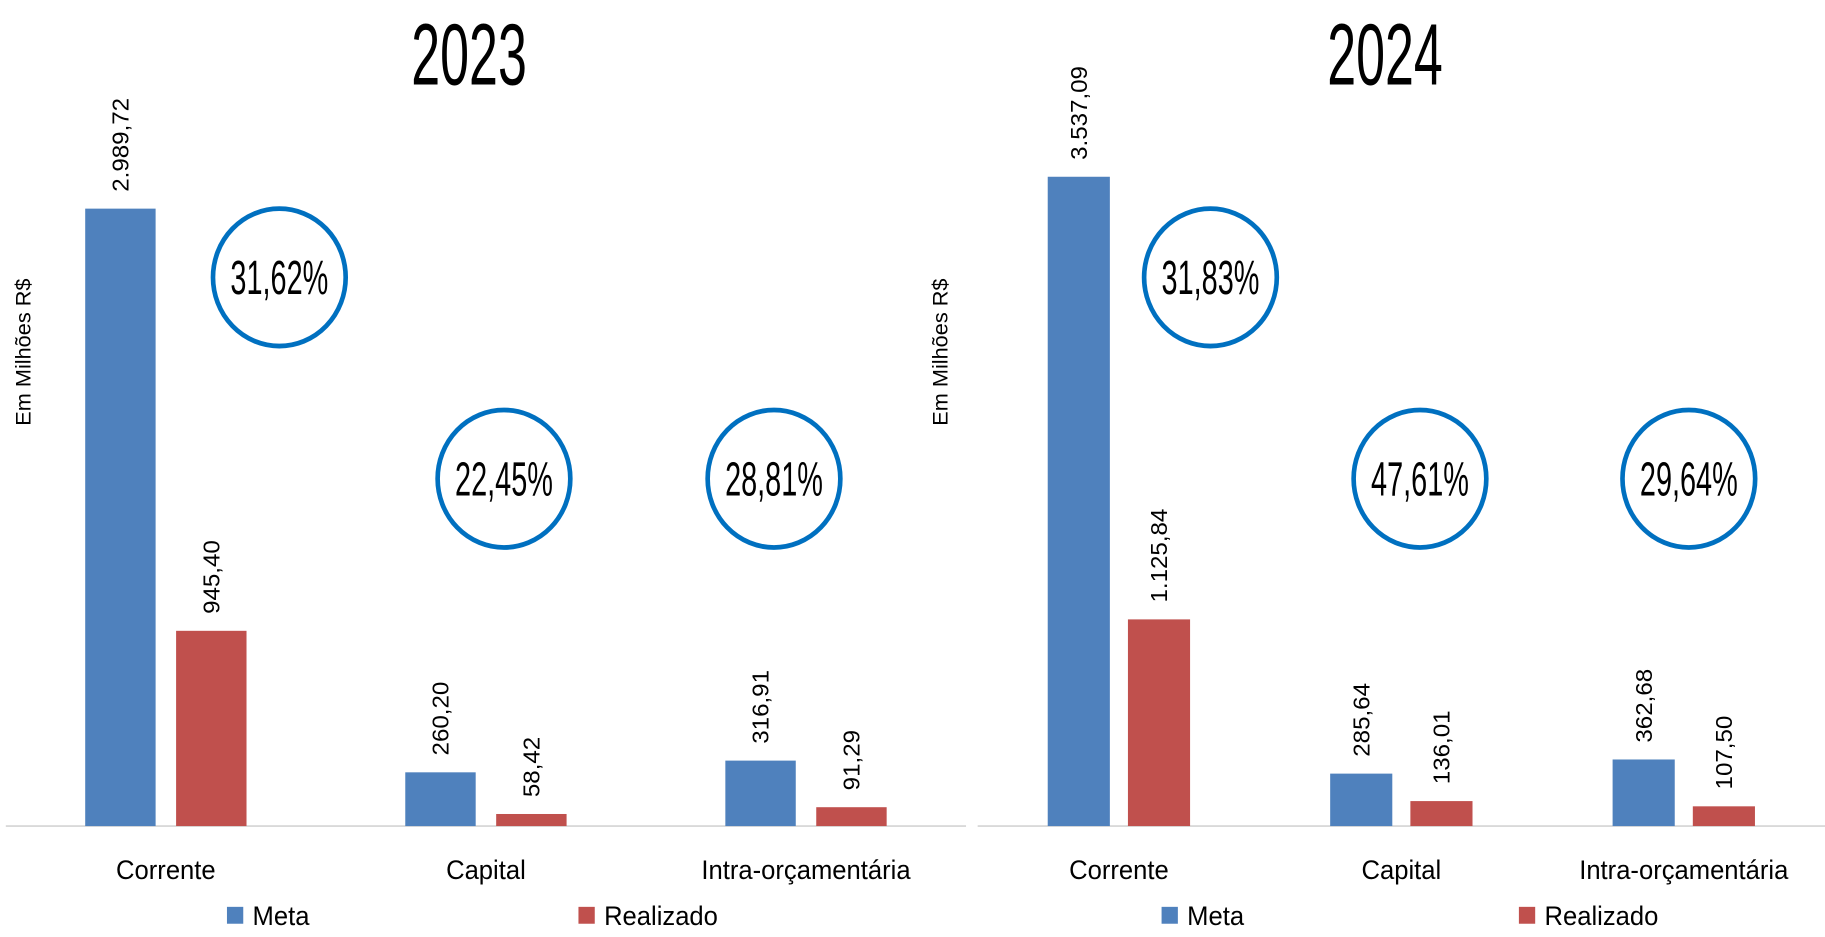 This screenshot has height=937, width=1825. I want to click on annotation: 29,64%, so click(1689, 479).